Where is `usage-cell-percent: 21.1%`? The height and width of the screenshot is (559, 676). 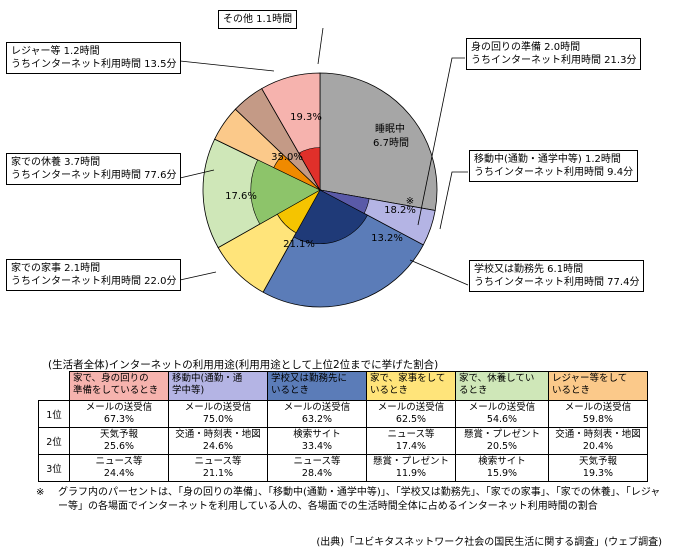 usage-cell-percent: 21.1% is located at coordinates (218, 473).